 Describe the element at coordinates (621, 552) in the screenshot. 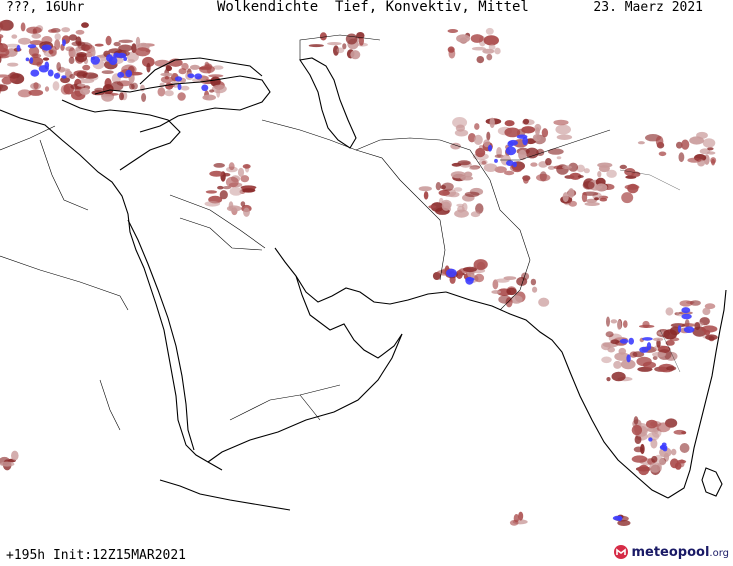

I see `logo-mark-icon` at that location.